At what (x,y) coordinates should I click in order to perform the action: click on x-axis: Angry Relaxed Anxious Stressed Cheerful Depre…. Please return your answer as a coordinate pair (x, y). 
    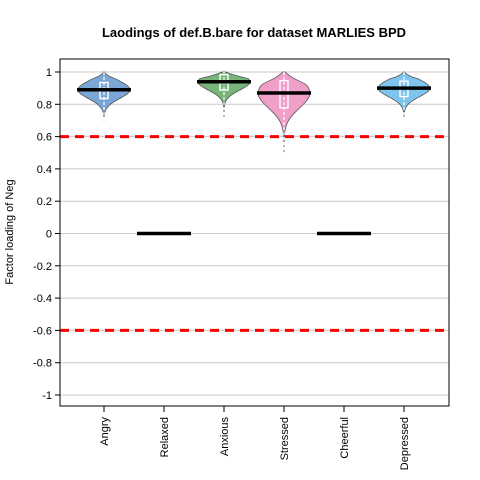
    Looking at the image, I should click on (255, 438).